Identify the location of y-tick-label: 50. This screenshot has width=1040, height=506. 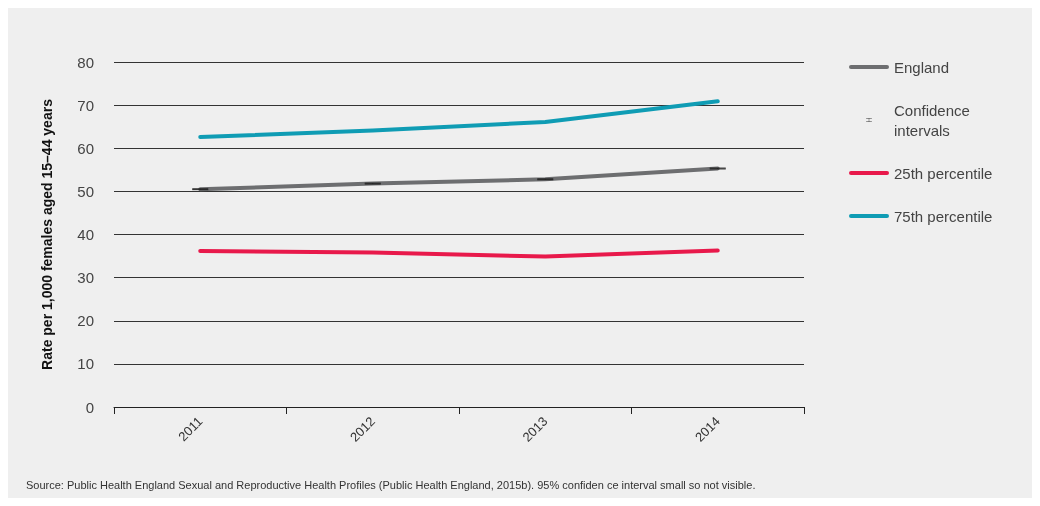
(85, 191).